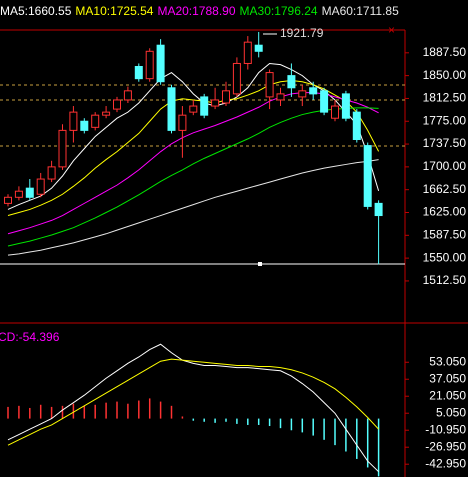  I want to click on y-tick-label: 1512.50, so click(445, 280).